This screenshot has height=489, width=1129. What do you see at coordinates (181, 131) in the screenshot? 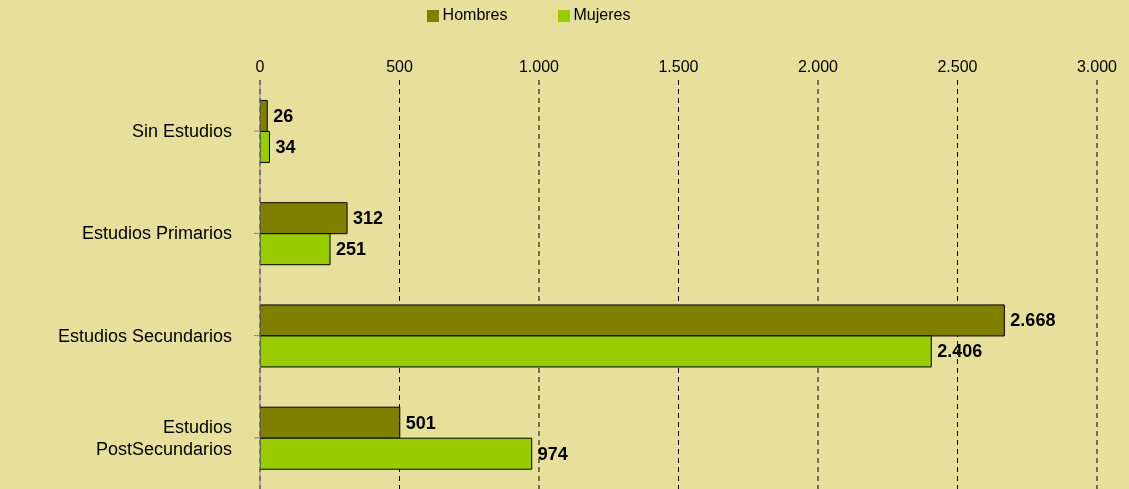
I see `y-tick-label: Sin Estudios` at bounding box center [181, 131].